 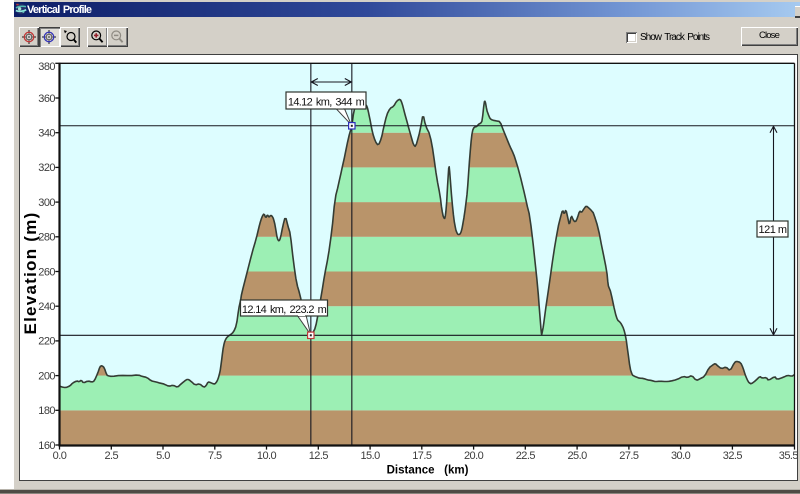 What do you see at coordinates (326, 103) in the screenshot?
I see `svg-text: 14.12 km, 344 m` at bounding box center [326, 103].